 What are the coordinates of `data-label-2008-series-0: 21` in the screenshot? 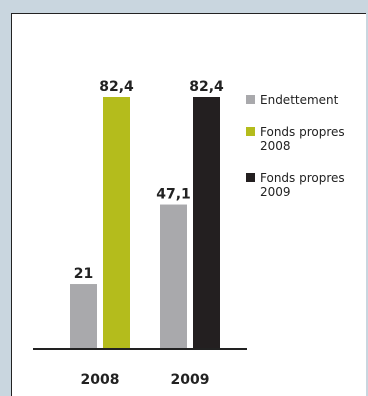 It's located at (83, 274).